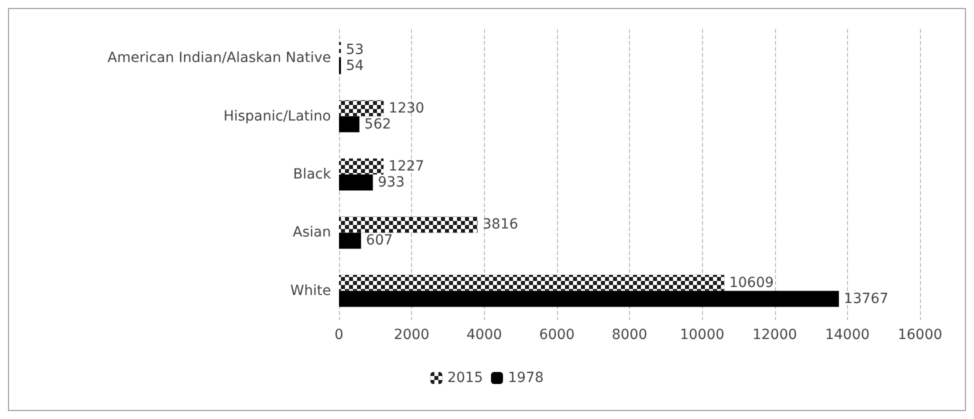 This screenshot has width=974, height=419. Describe the element at coordinates (406, 108) in the screenshot. I see `data-label: 1230` at that location.